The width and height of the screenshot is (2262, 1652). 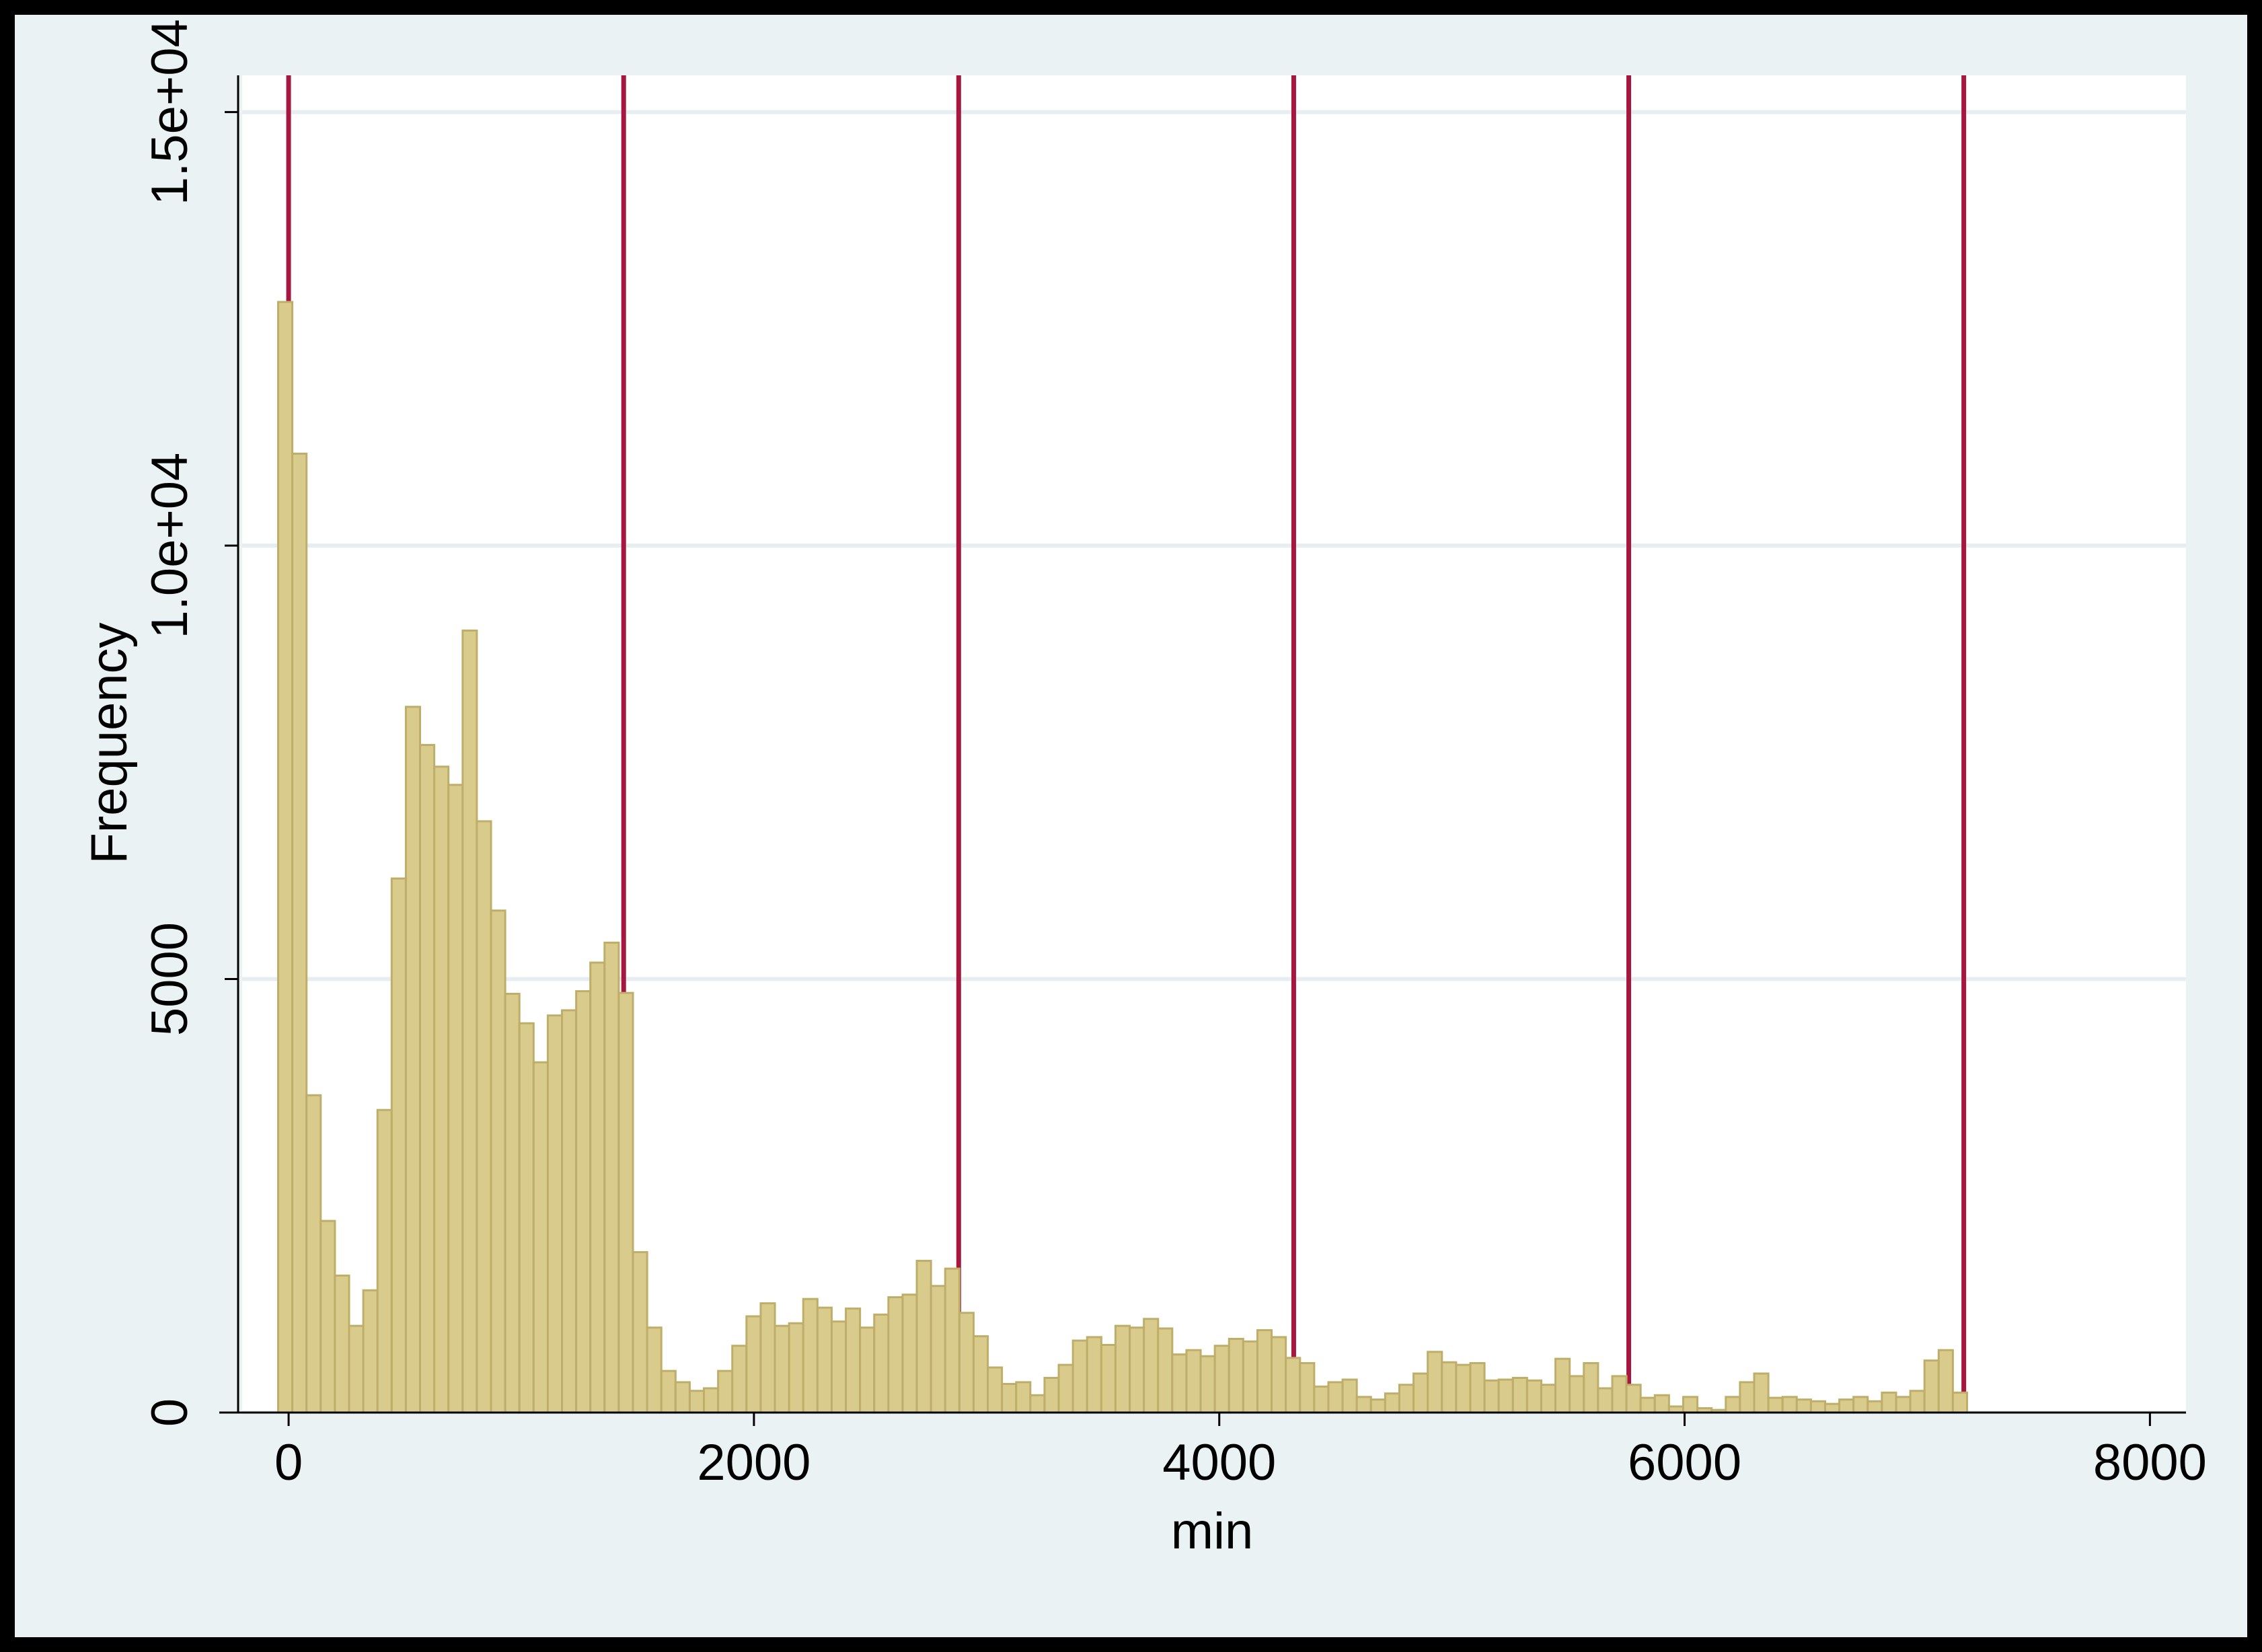 I want to click on x-tick-label: 8000, so click(x=2150, y=1462).